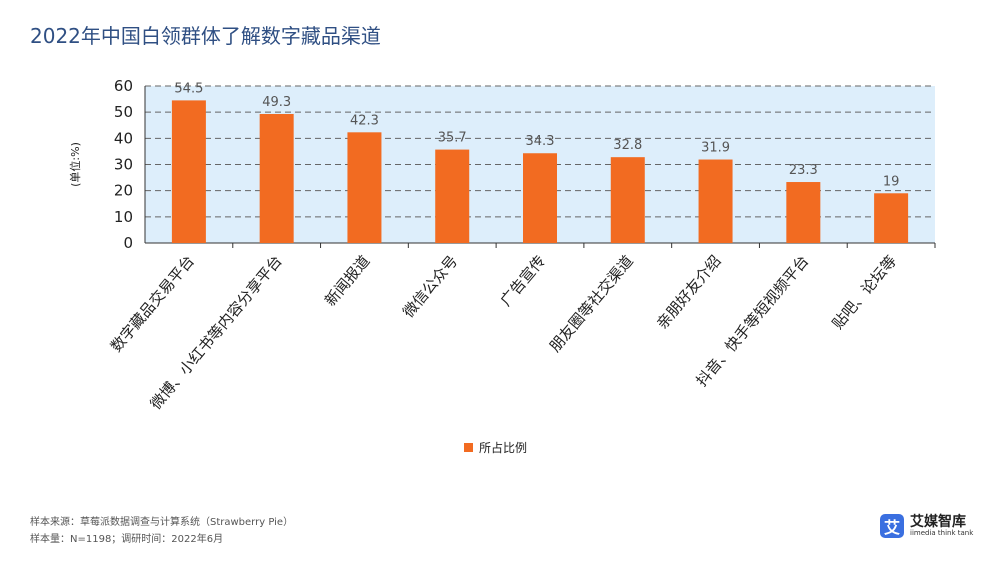 The image size is (1000, 563). What do you see at coordinates (162, 522) in the screenshot?
I see `footnote-source: 样本来源：草莓派数据调查与计算系统（Strawberry Pie）` at bounding box center [162, 522].